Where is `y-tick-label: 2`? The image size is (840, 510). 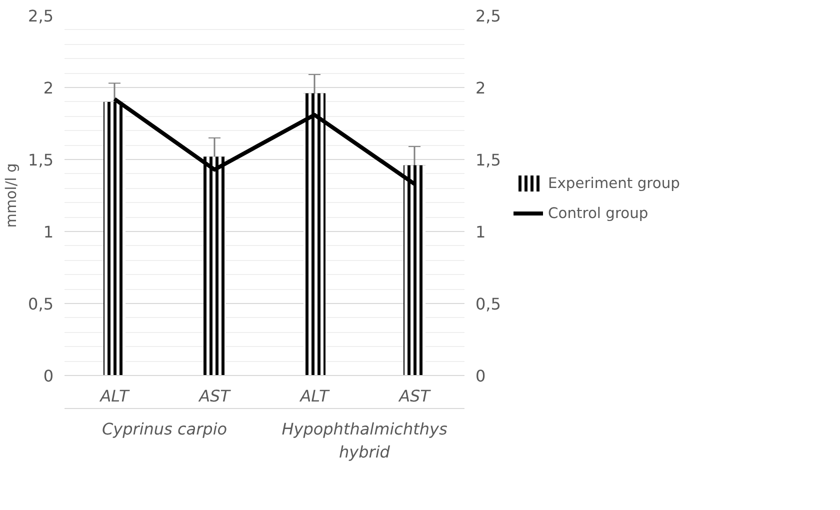
y-tick-label: 2 is located at coordinates (48, 88).